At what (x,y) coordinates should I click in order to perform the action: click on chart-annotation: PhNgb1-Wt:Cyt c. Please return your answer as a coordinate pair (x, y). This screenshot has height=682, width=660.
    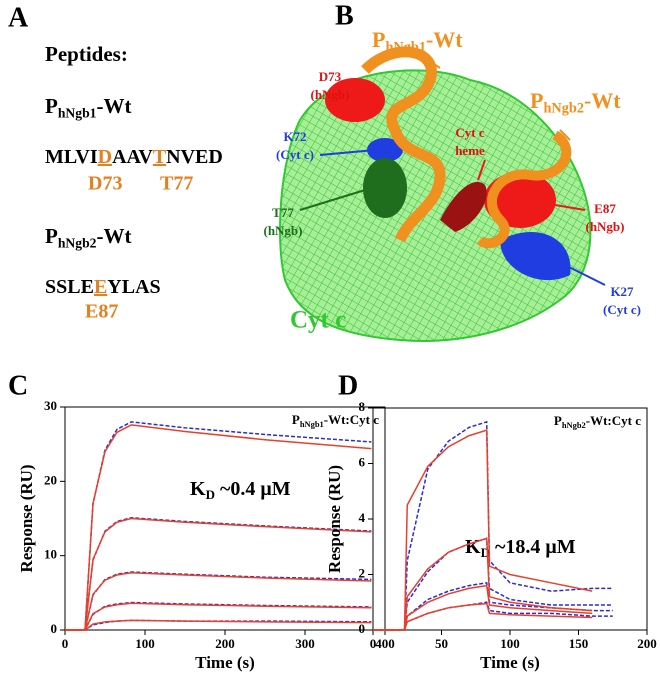
    Looking at the image, I should click on (335, 420).